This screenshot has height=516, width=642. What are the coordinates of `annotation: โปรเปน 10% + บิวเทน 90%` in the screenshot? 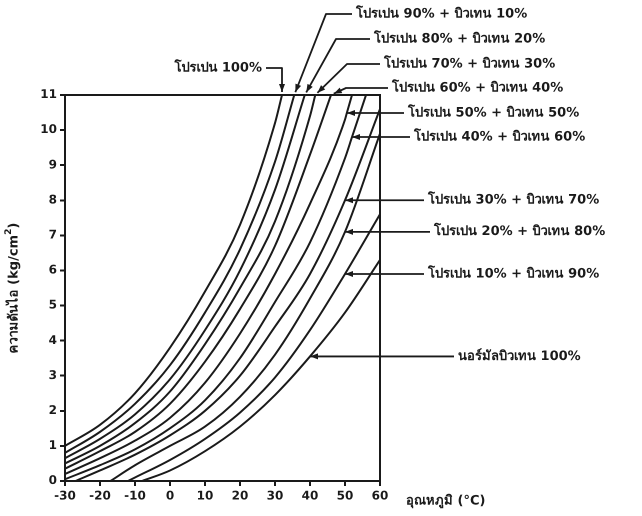 It's located at (513, 273).